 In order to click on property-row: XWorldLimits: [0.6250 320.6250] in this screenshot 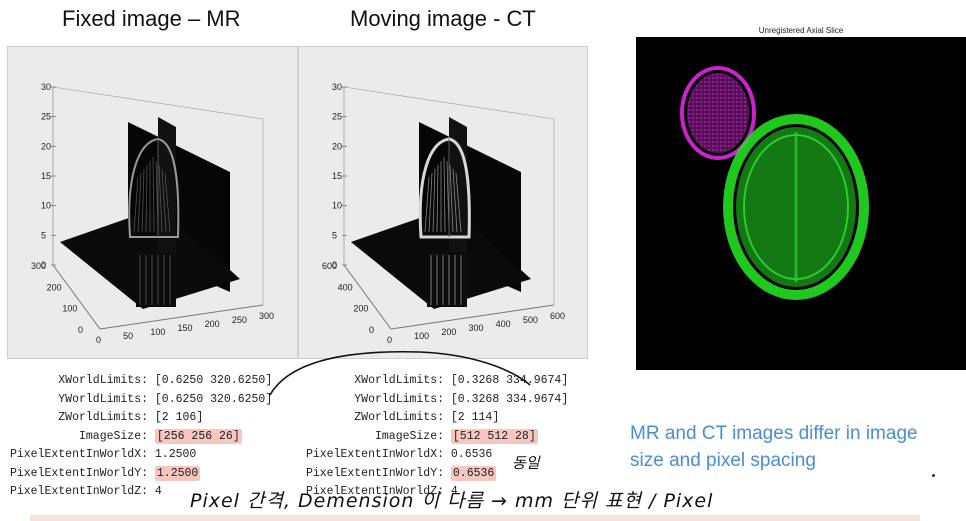, I will do `click(139, 381)`.